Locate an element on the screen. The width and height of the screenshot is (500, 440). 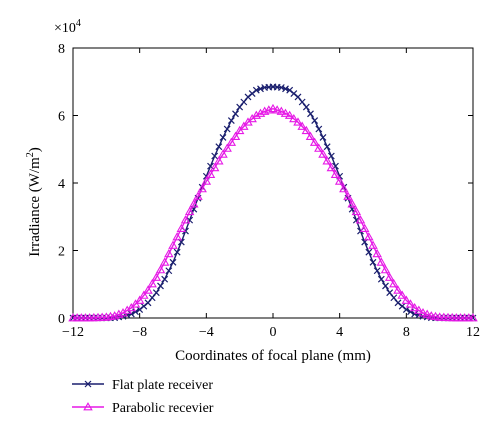
x-tick-label: 8 is located at coordinates (406, 332).